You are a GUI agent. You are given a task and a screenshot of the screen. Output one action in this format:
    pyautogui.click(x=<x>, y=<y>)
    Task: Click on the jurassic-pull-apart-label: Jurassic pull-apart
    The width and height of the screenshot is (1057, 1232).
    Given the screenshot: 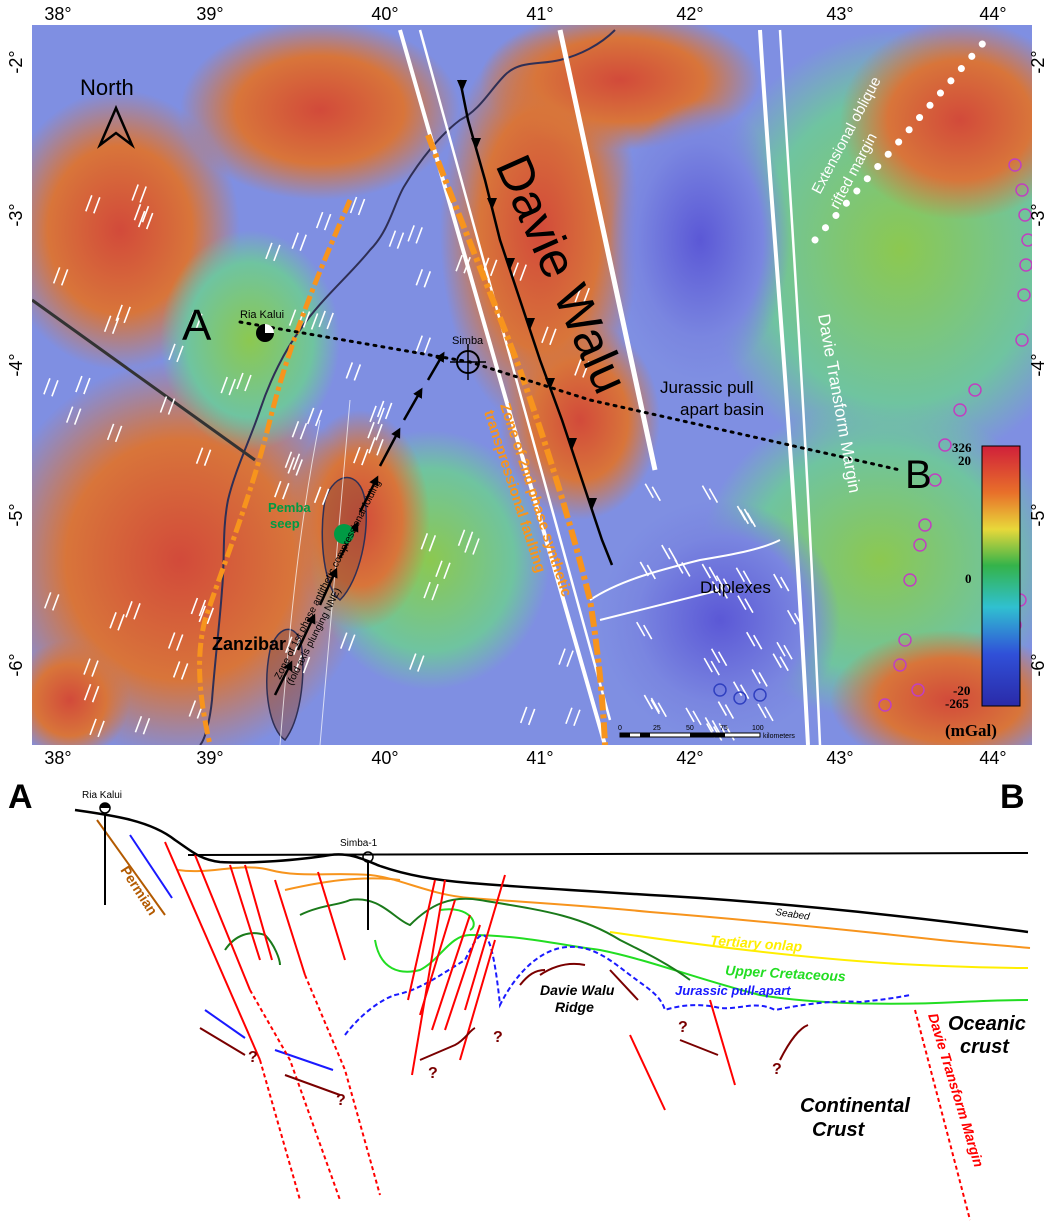 What is the action you would take?
    pyautogui.click(x=733, y=990)
    